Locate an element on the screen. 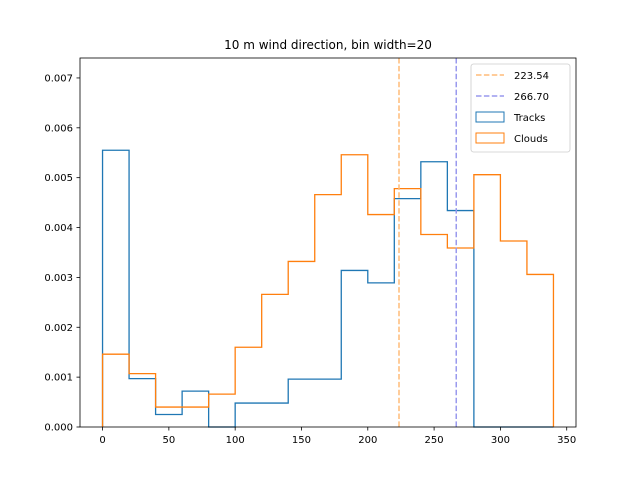 The width and height of the screenshot is (640, 480). x-tick-label: 300 is located at coordinates (500, 440).